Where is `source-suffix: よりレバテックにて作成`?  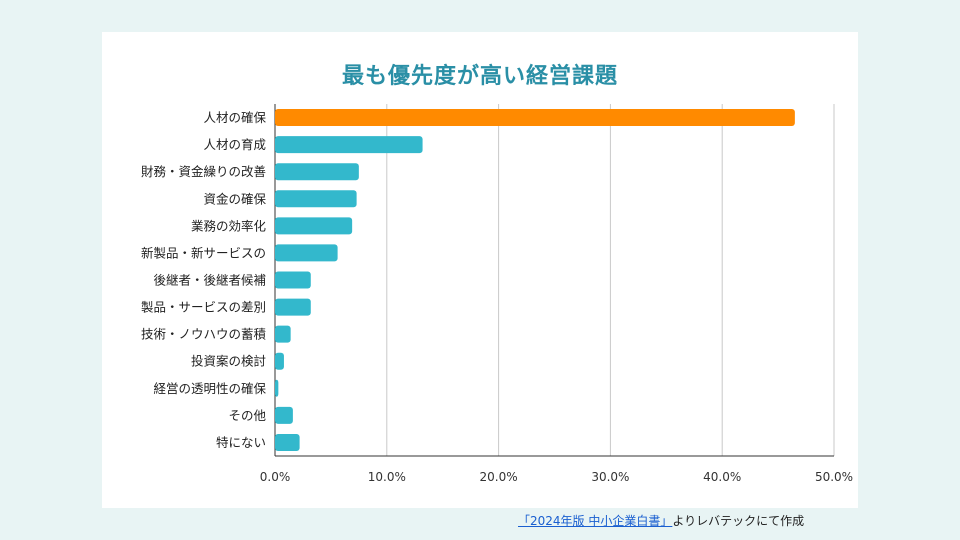 source-suffix: よりレバテックにて作成 is located at coordinates (738, 521).